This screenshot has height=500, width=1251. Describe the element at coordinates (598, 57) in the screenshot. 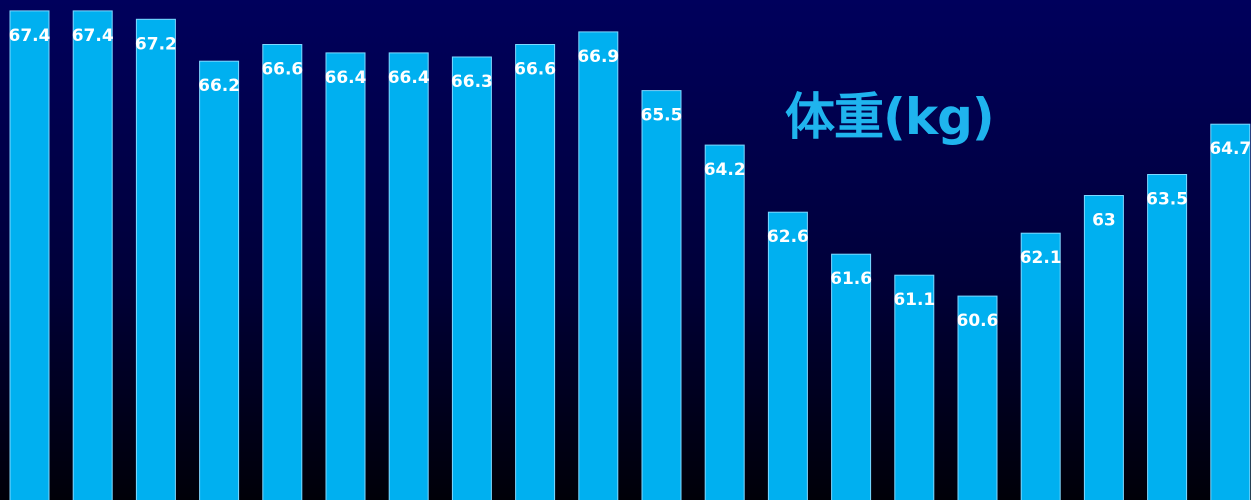

I see `data-label-10: 66.9` at that location.